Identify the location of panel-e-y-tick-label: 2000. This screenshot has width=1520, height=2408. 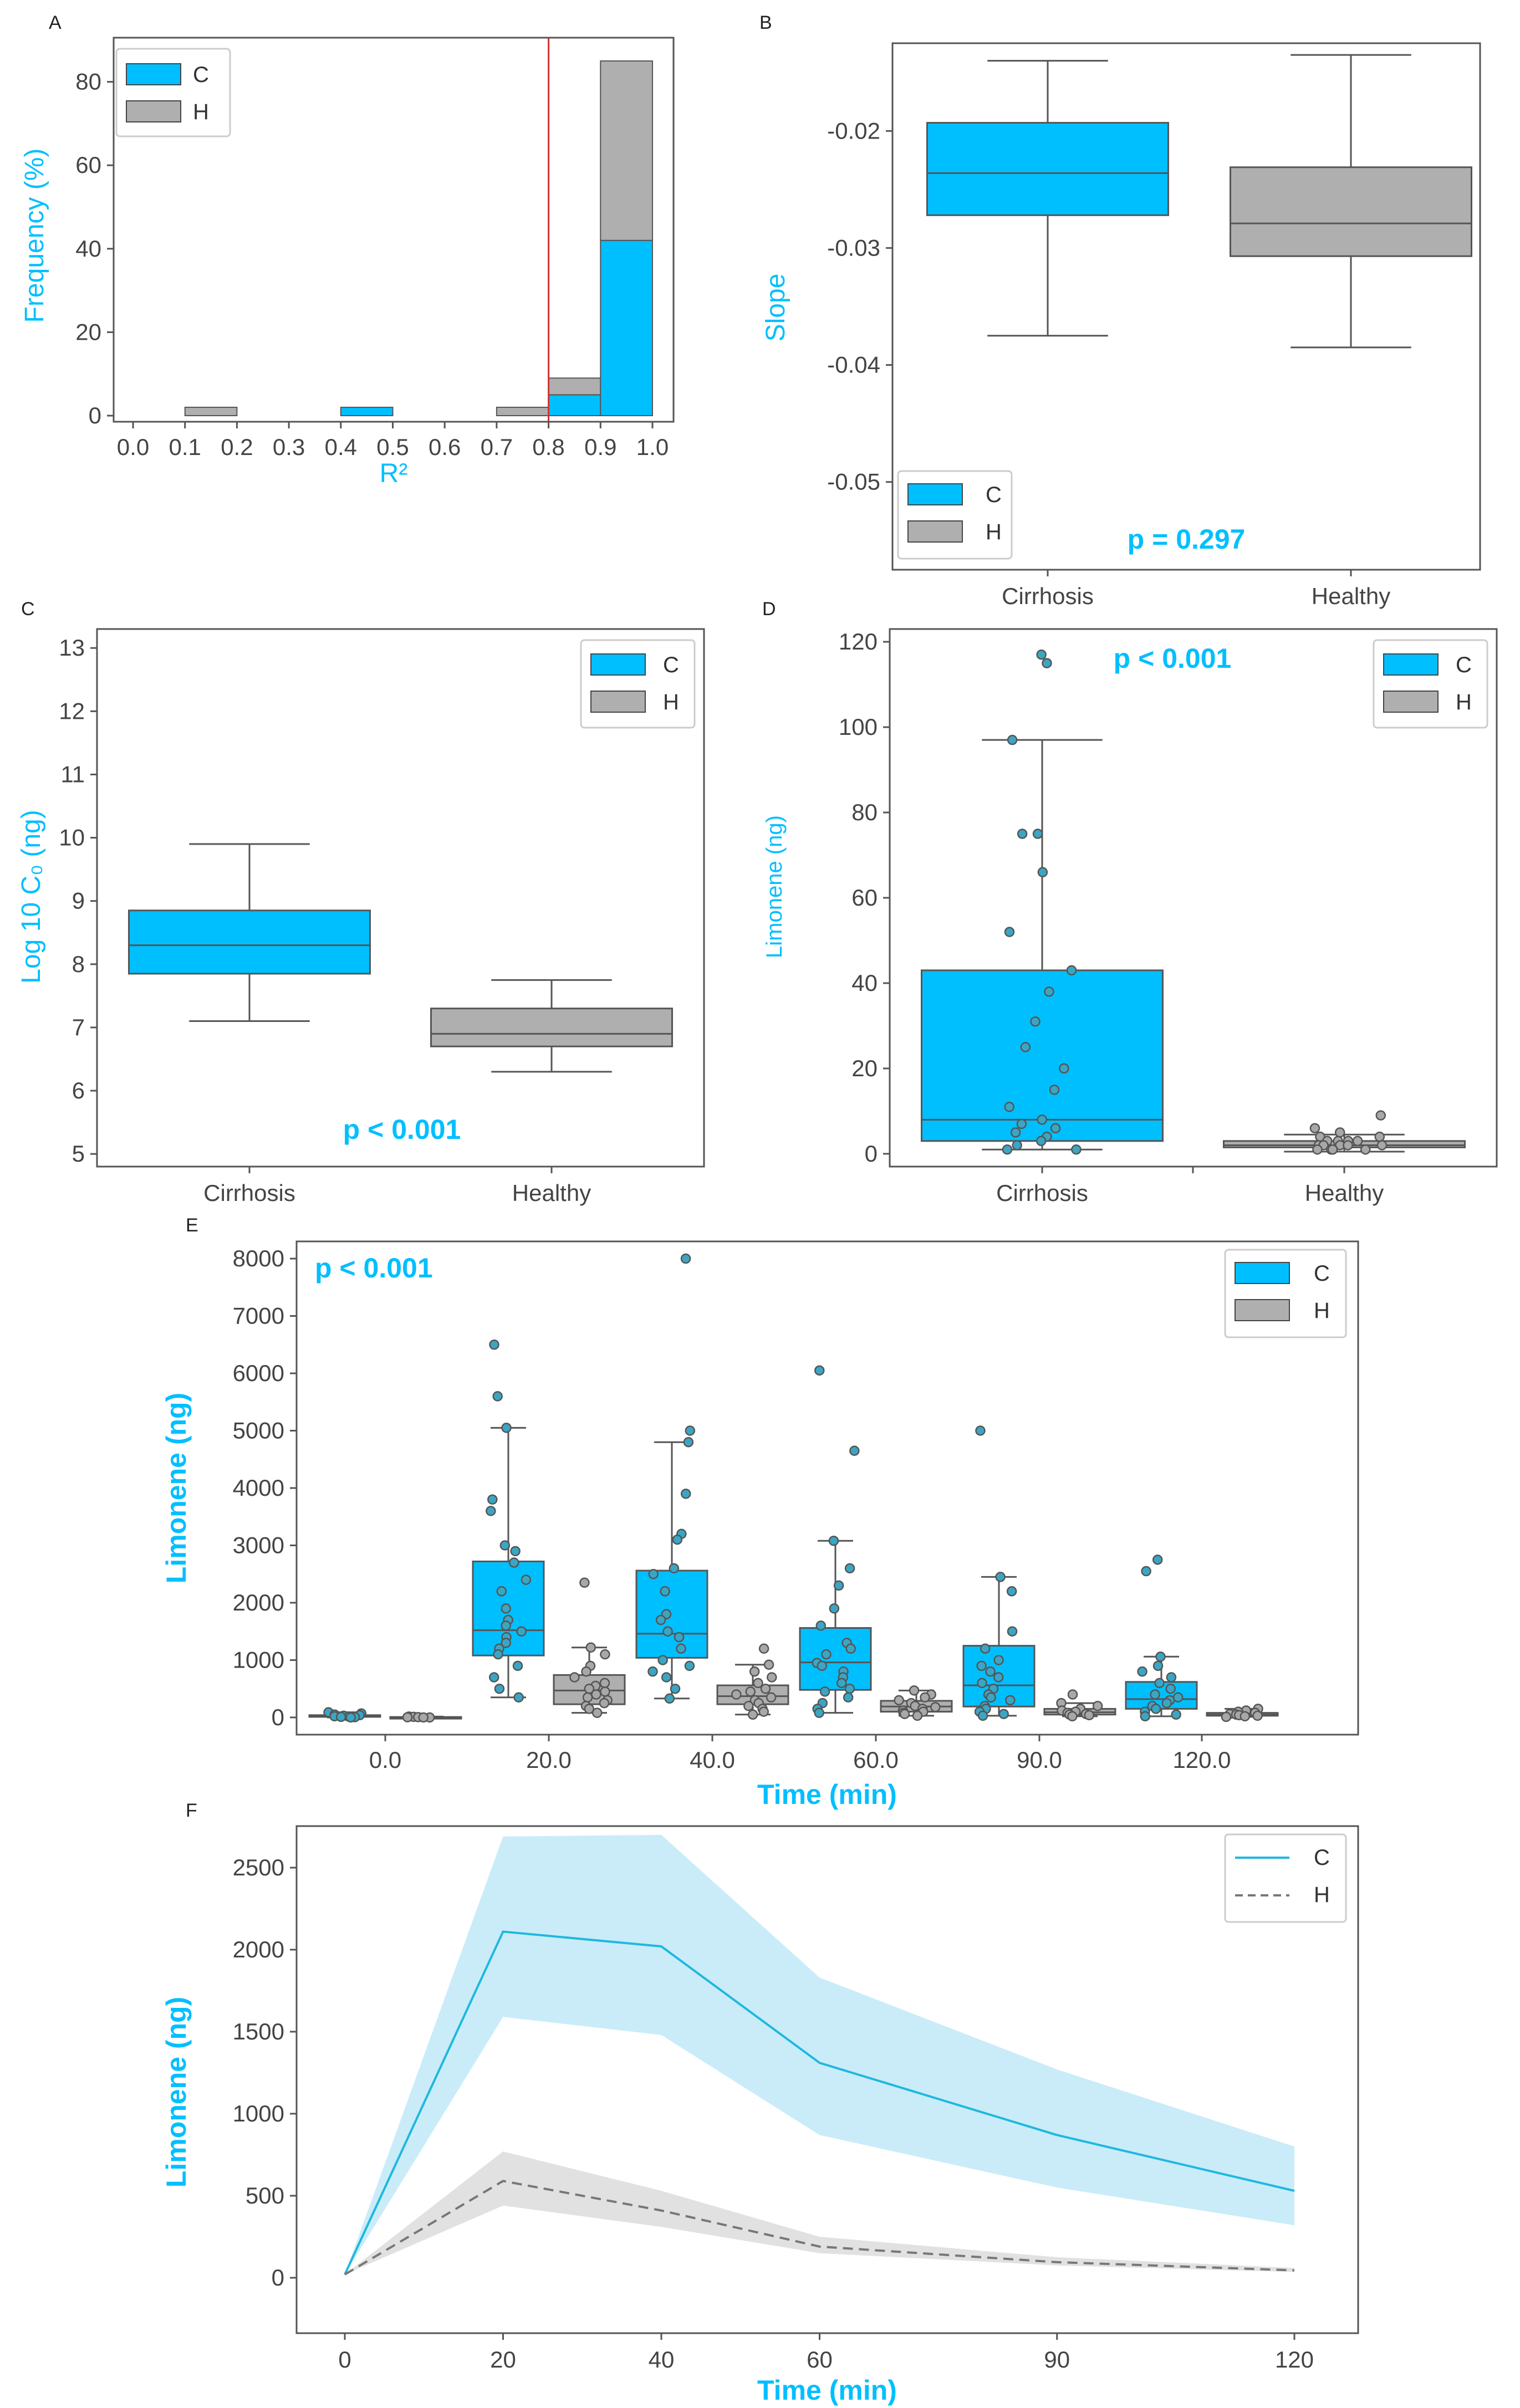
(258, 1602).